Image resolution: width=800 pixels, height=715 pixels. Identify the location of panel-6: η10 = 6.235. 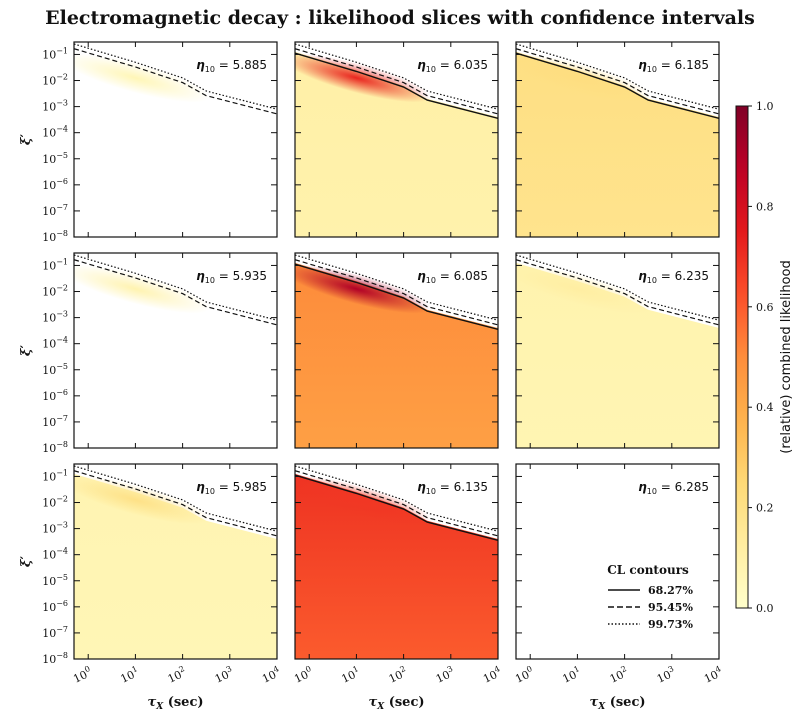
(617, 350).